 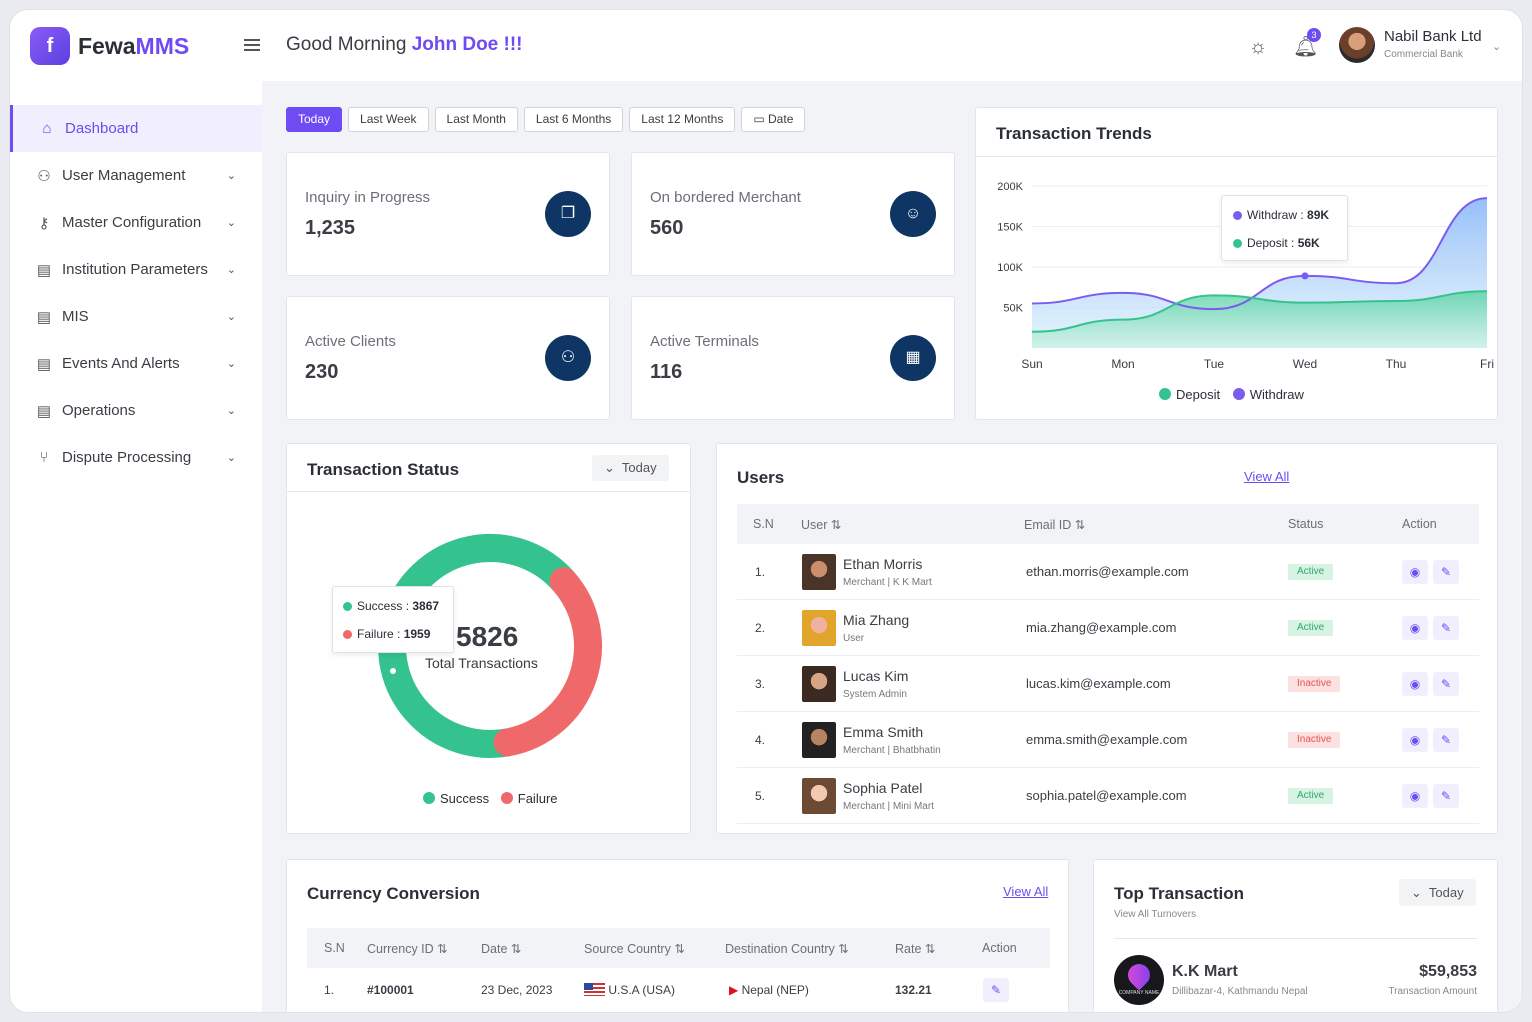 What do you see at coordinates (761, 477) in the screenshot?
I see `card-title: Users` at bounding box center [761, 477].